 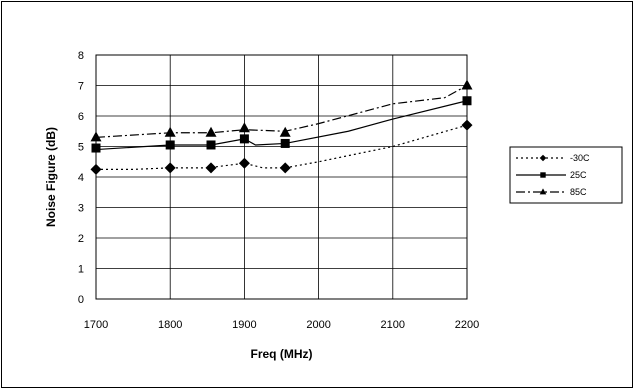 What do you see at coordinates (578, 175) in the screenshot?
I see `legend-label: 25C` at bounding box center [578, 175].